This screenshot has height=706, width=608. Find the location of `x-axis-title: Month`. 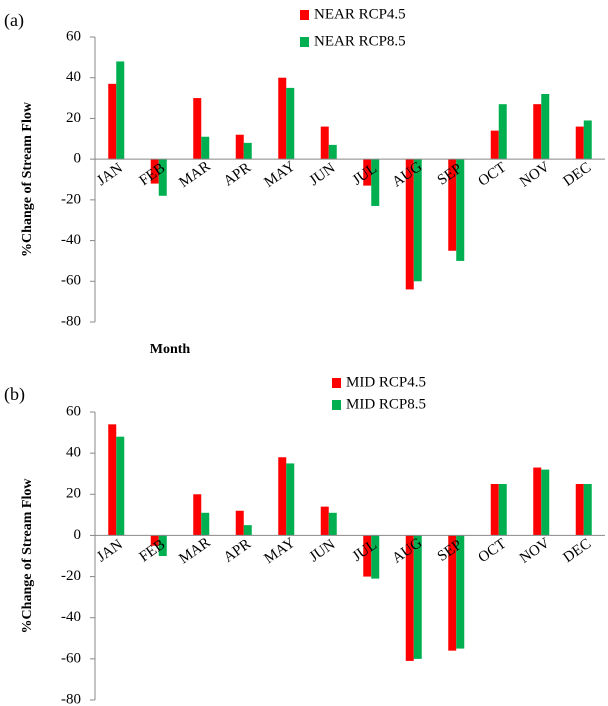

x-axis-title: Month is located at coordinates (170, 349).